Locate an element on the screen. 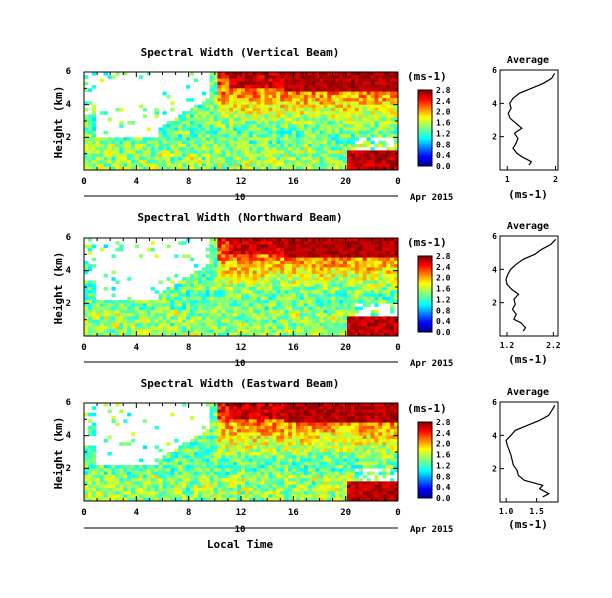  y-axis-label: Height (km) is located at coordinates (58, 288).